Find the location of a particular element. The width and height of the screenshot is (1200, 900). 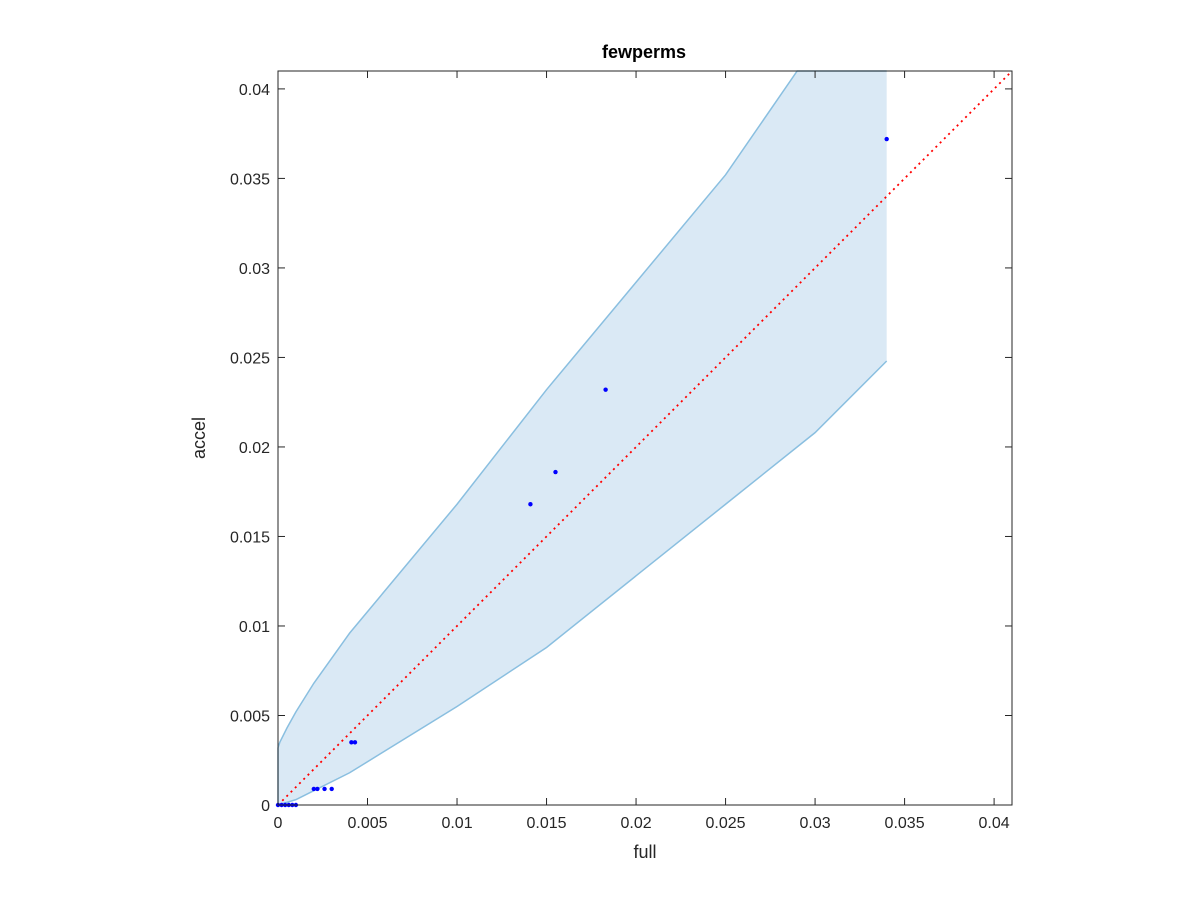

y-tick-label: 0.01 is located at coordinates (254, 627).